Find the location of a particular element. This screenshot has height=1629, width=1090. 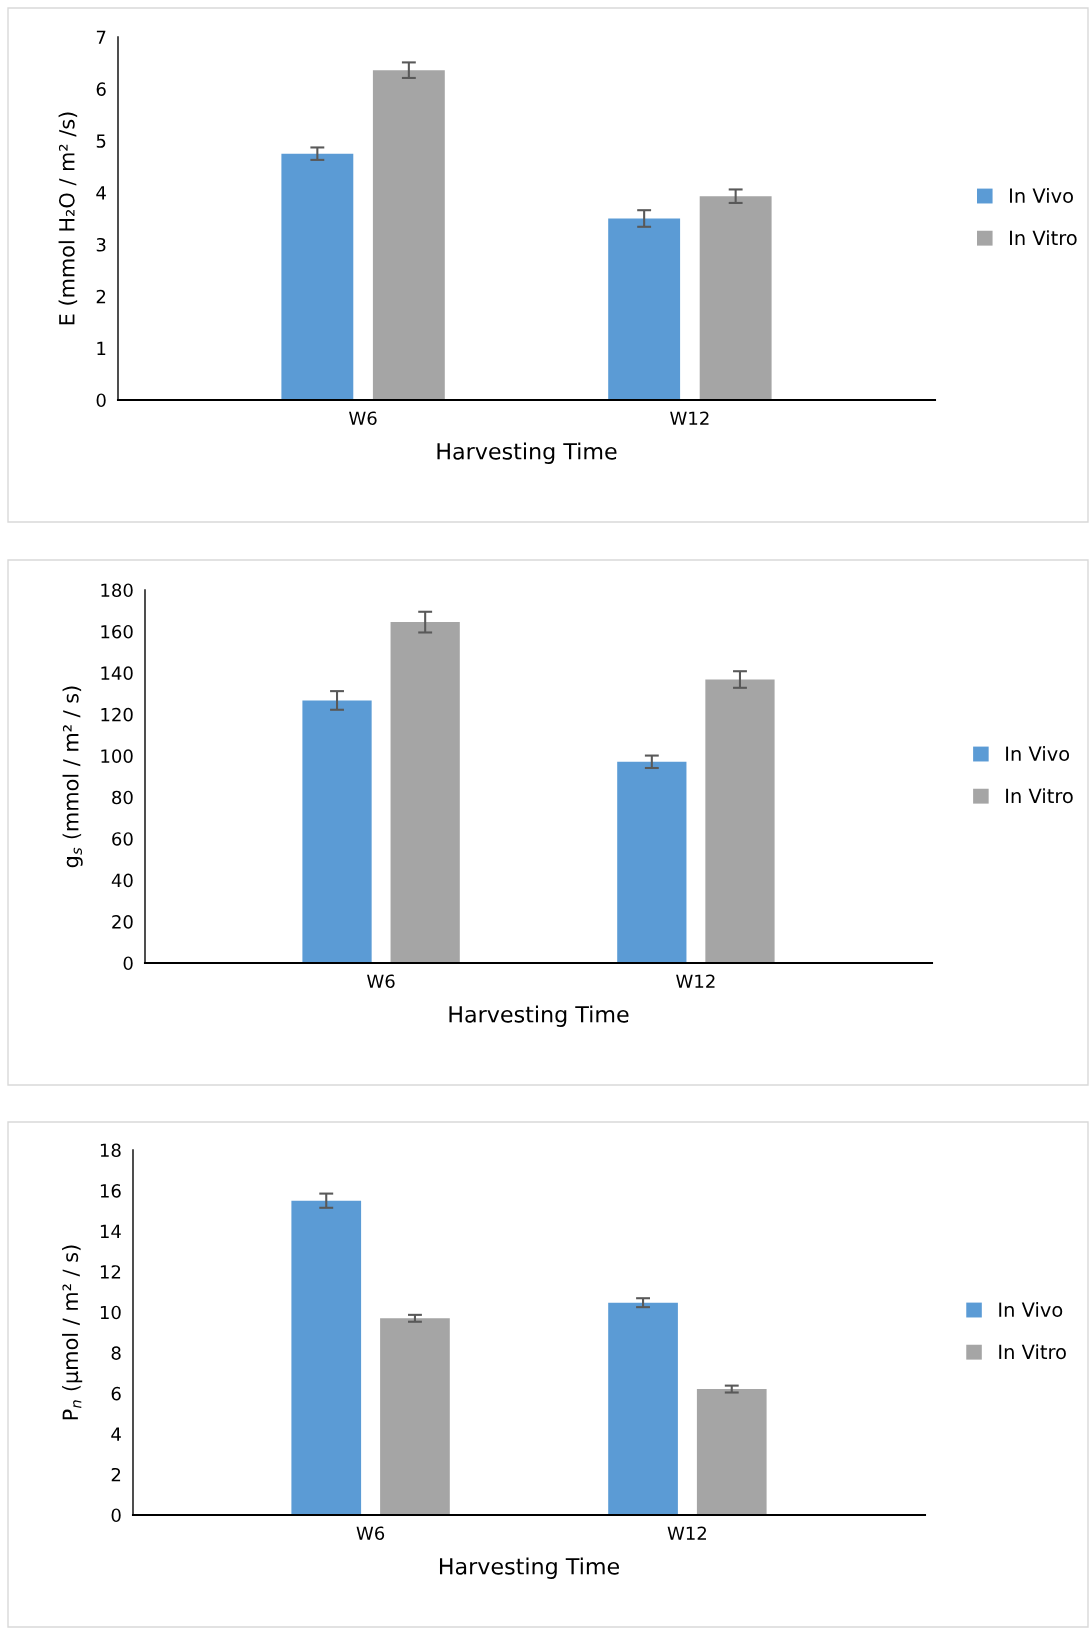

y-tick-label: 12 is located at coordinates (110, 1272).